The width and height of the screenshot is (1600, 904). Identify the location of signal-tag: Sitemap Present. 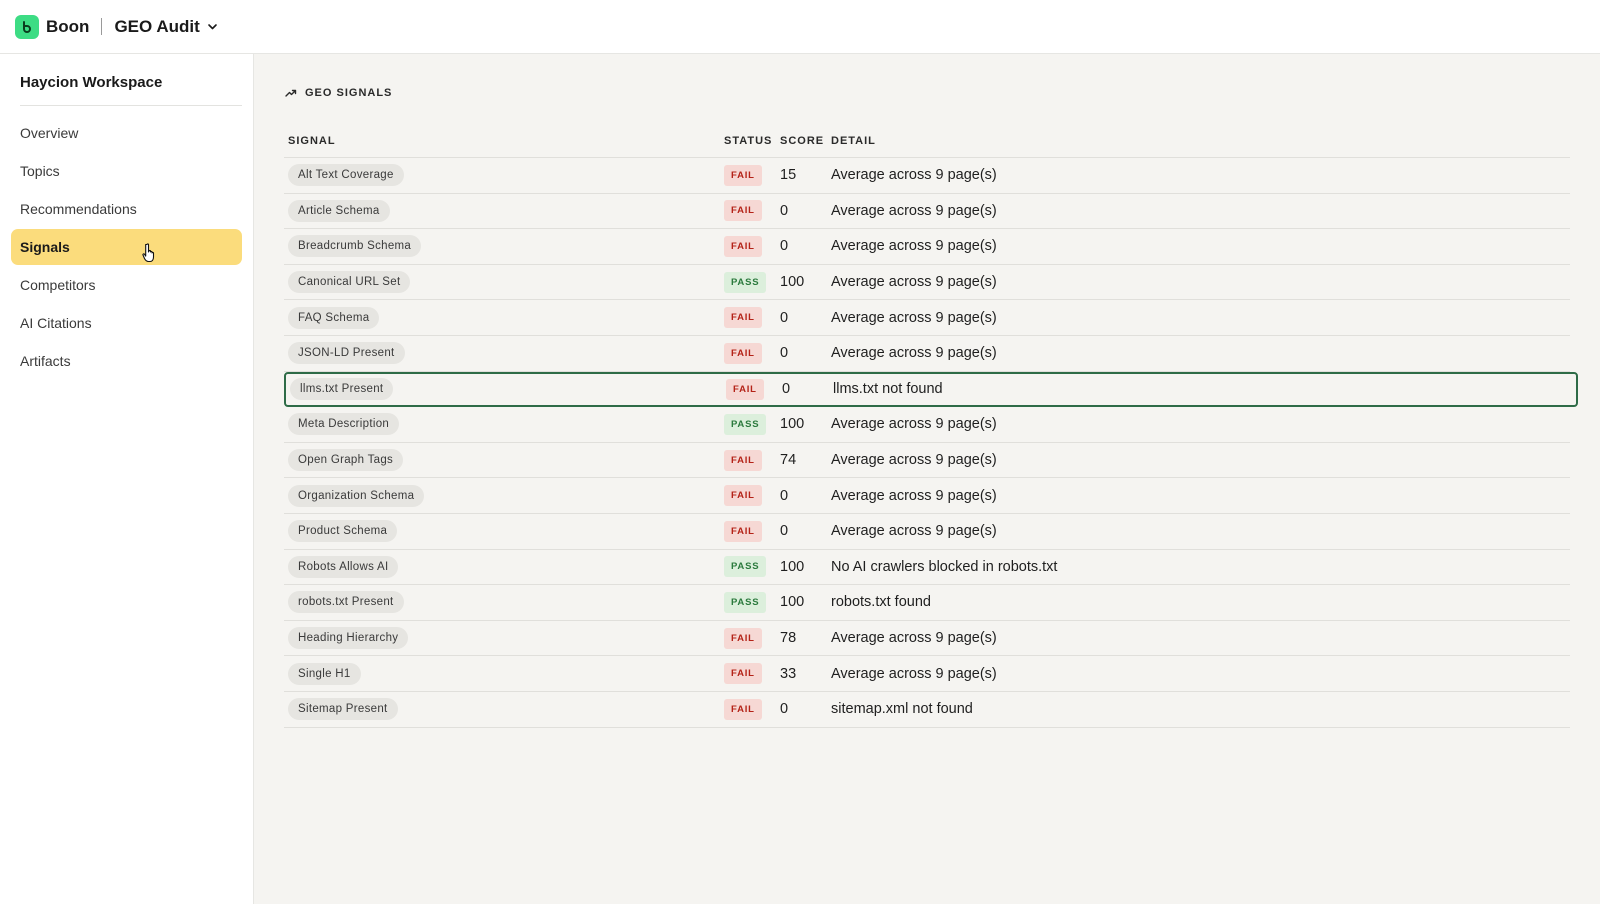
(343, 709).